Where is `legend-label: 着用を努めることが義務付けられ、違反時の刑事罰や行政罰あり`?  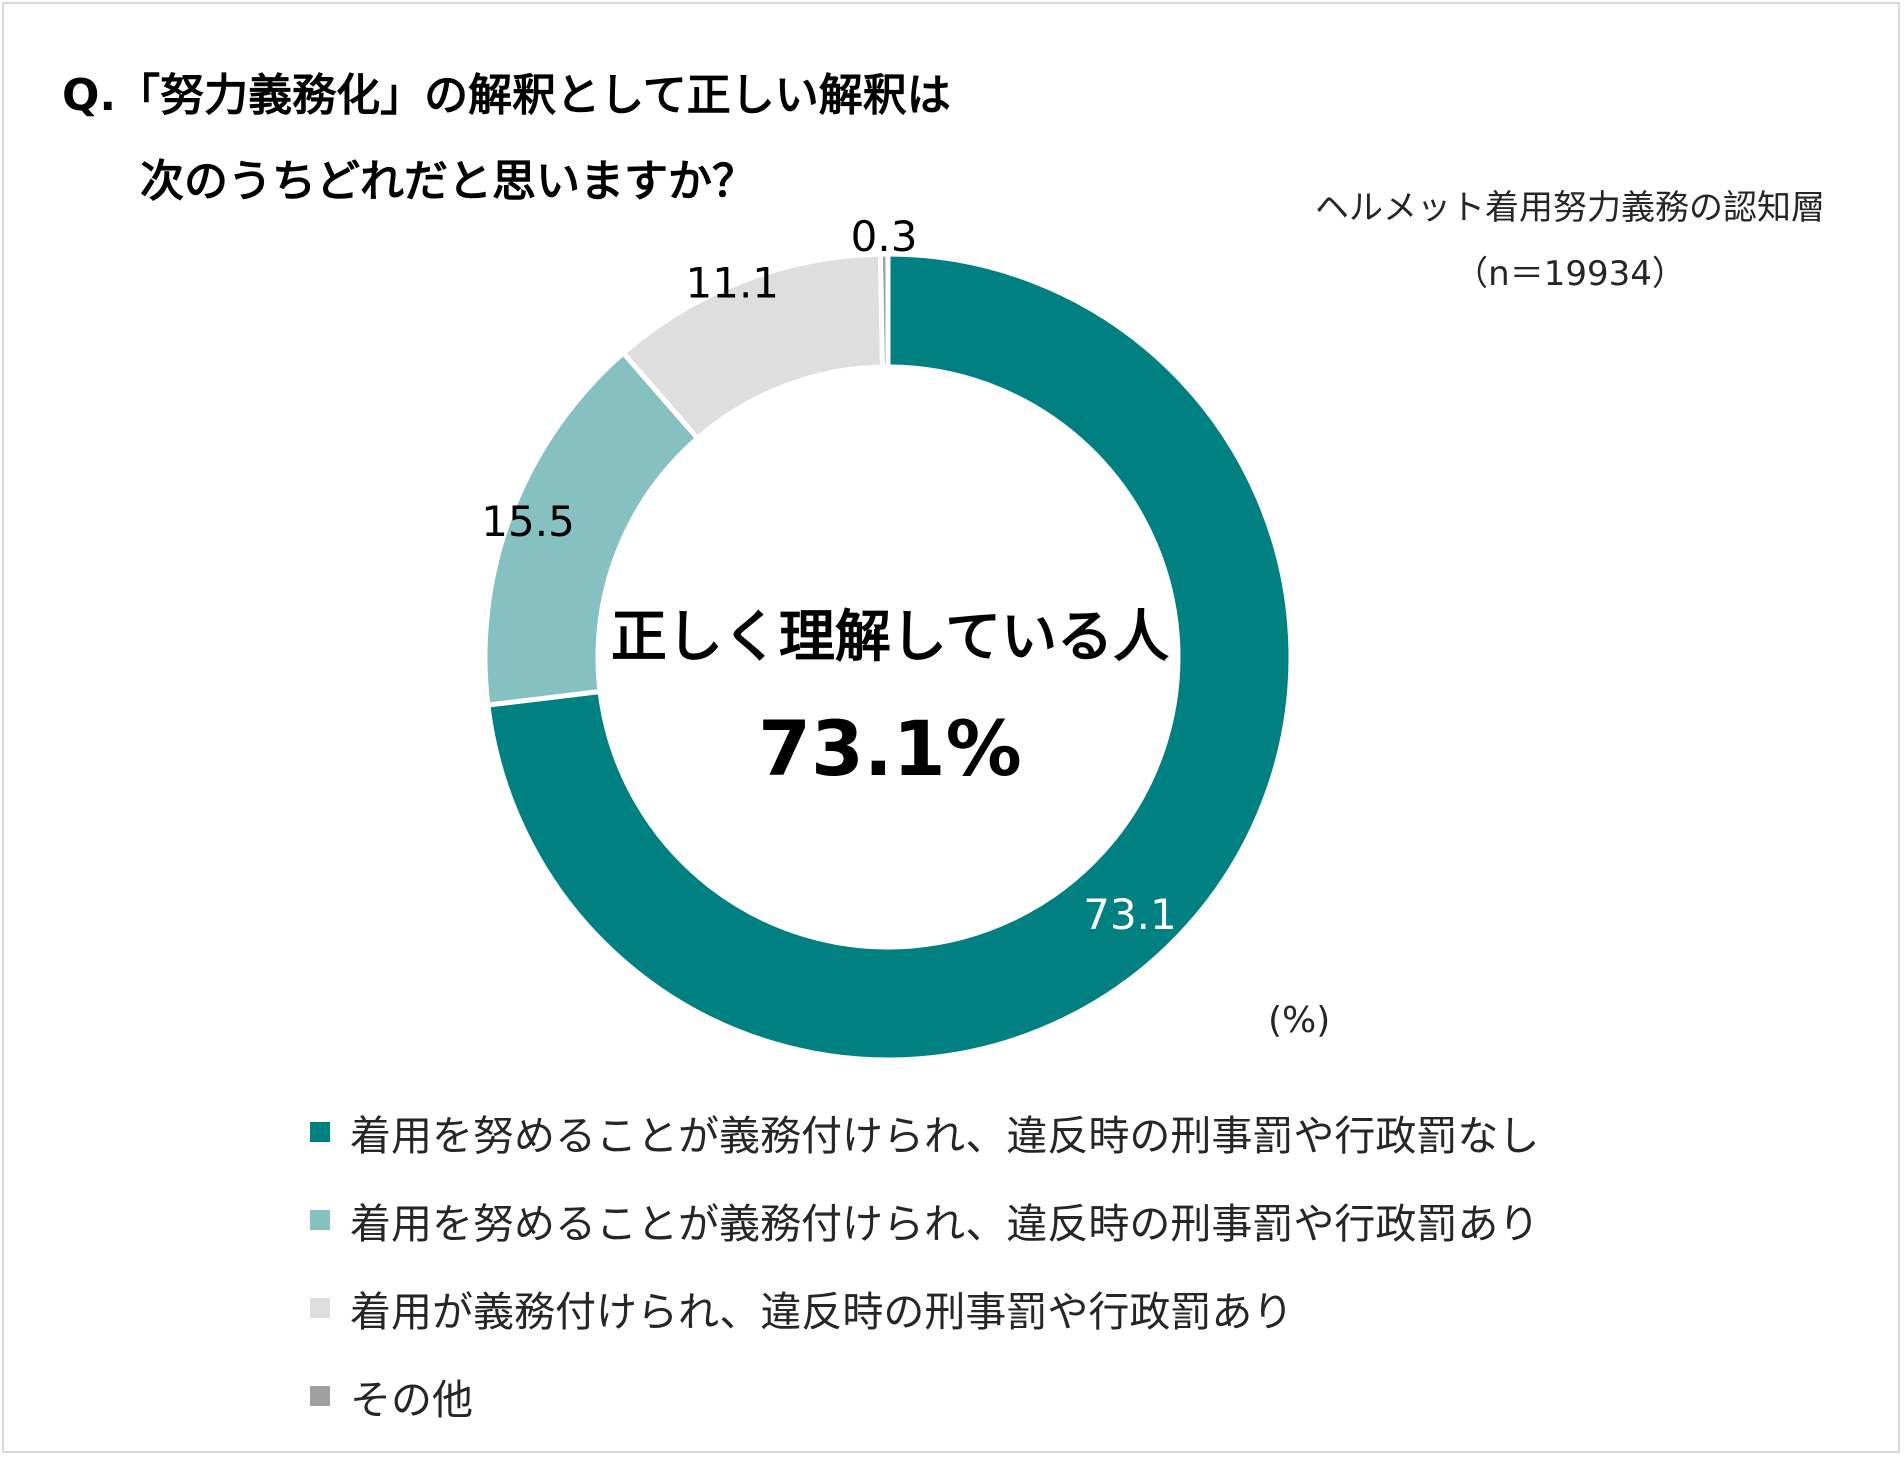 legend-label: 着用を努めることが義務付けられ、違反時の刑事罰や行政罰あり is located at coordinates (945, 1224).